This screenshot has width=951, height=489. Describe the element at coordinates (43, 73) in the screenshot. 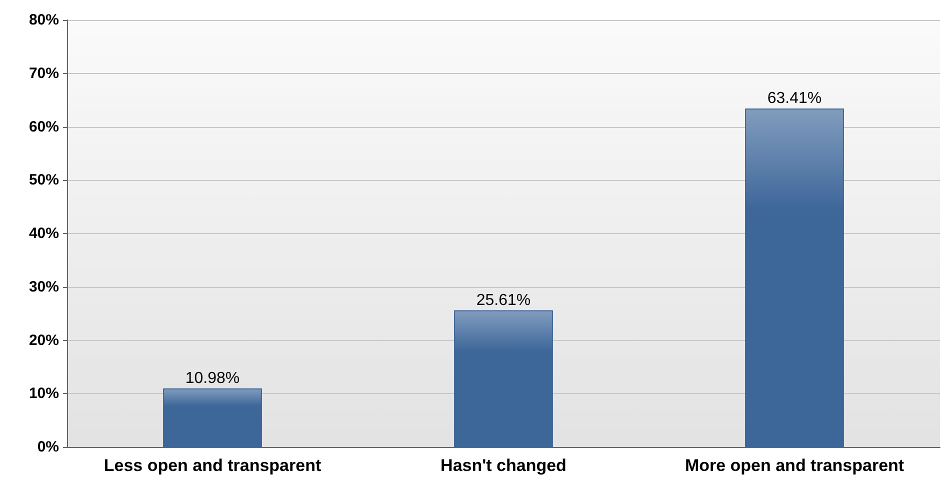

I see `y-tick-label: 70%` at that location.